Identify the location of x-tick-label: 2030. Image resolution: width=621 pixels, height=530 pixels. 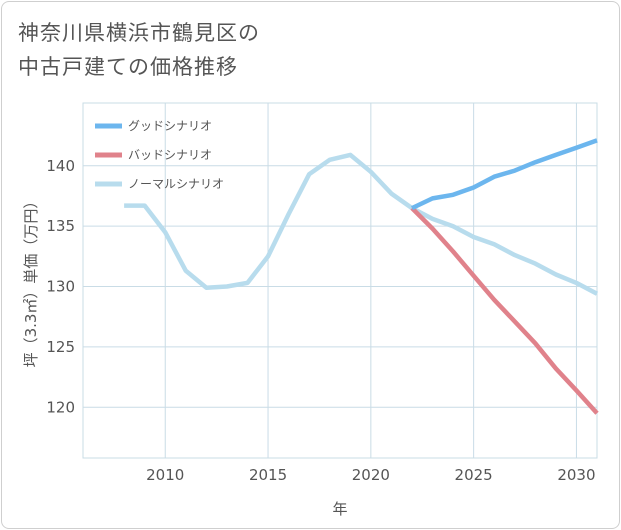
(576, 475).